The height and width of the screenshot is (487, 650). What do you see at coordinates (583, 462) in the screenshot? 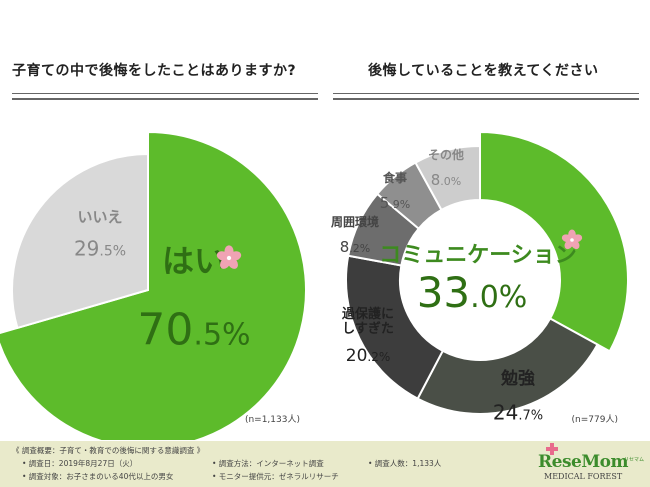
I see `logo-text: ReseMom` at bounding box center [583, 462].